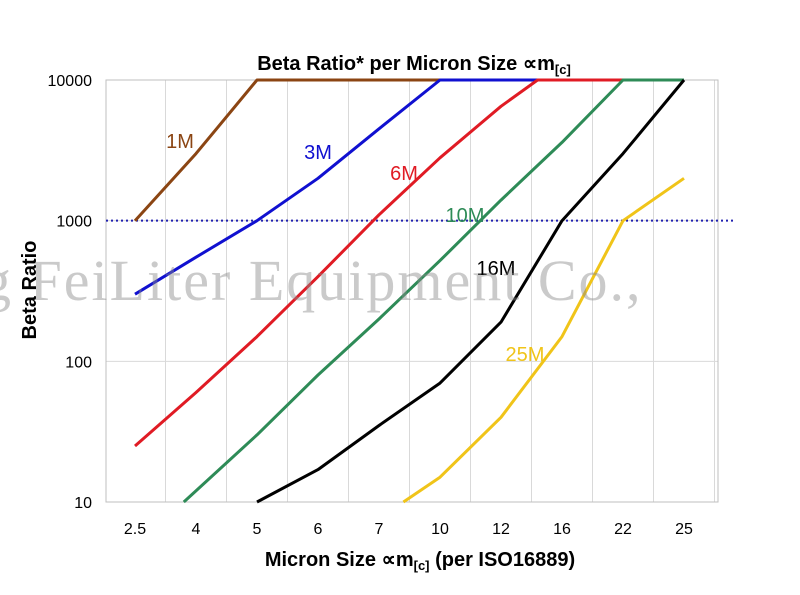 This screenshot has width=800, height=595. What do you see at coordinates (408, 529) in the screenshot?
I see `x-tick-labels: 2.5 4 5 6 7 10 12 16 22 25` at bounding box center [408, 529].